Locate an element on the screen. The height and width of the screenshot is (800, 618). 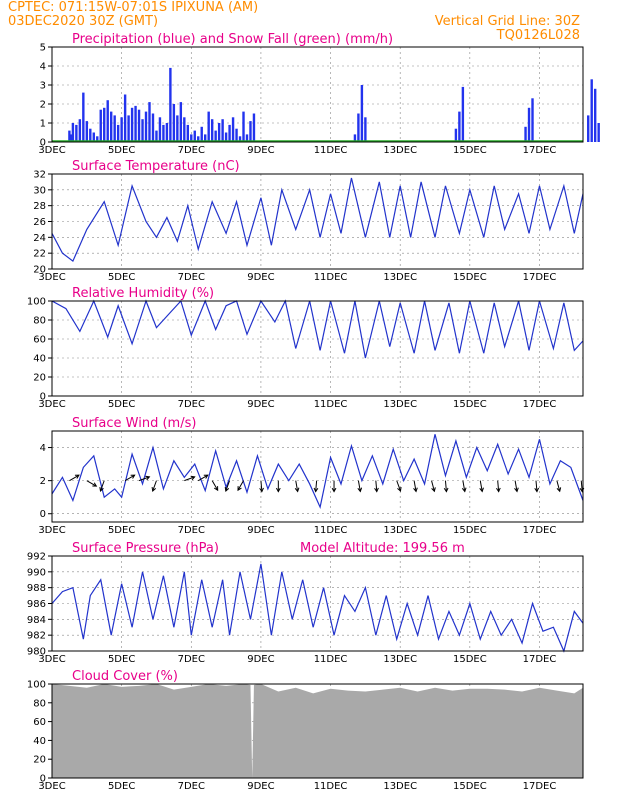
x-tick-label: 3DEC is located at coordinates (51, 530).